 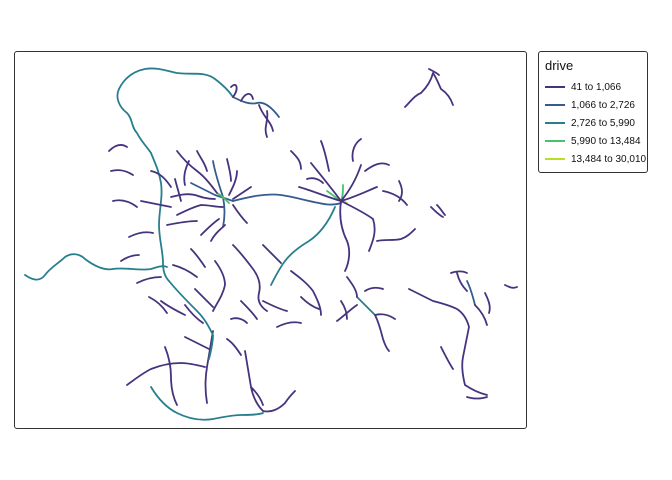 I want to click on route-north-spur, so click(x=252, y=111).